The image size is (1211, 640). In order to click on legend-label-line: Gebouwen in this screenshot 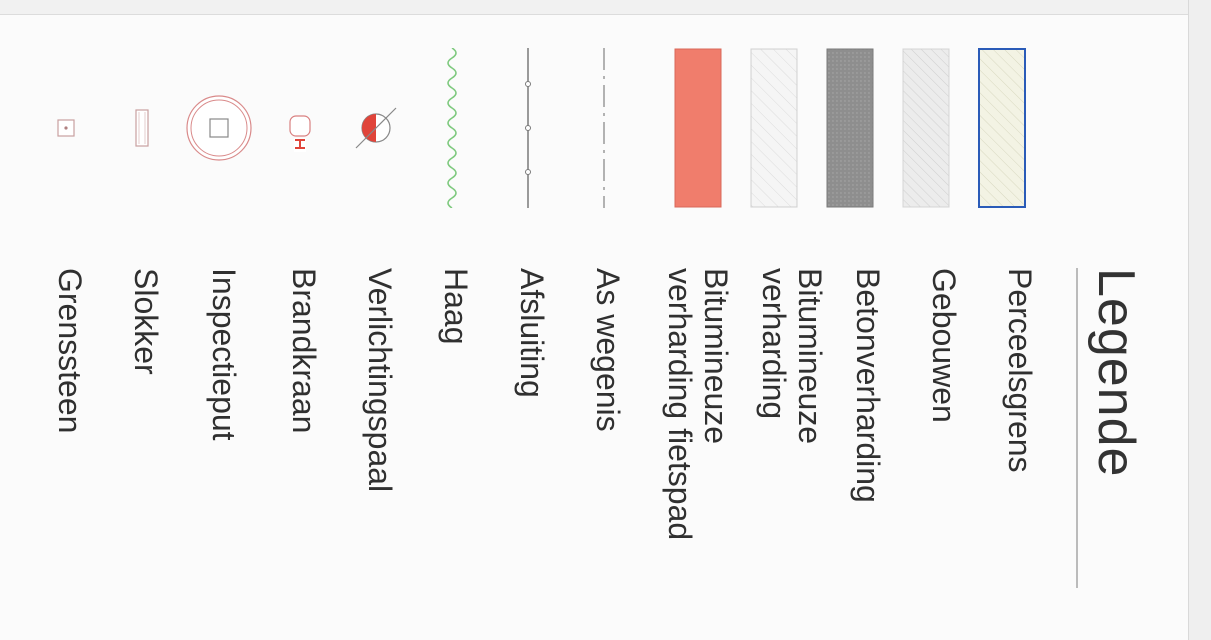, I will do `click(944, 345)`.